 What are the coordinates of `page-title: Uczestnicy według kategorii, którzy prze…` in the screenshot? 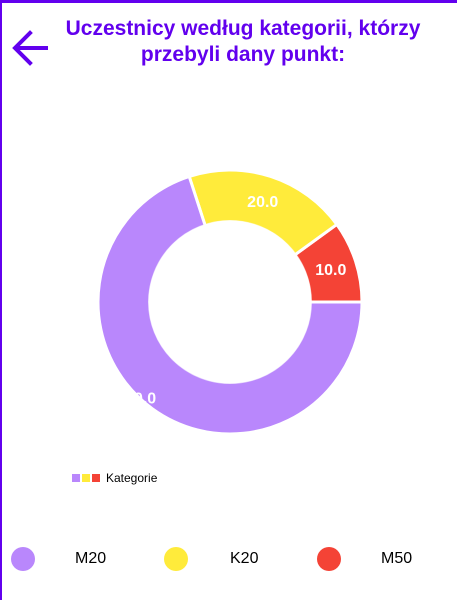 It's located at (243, 41).